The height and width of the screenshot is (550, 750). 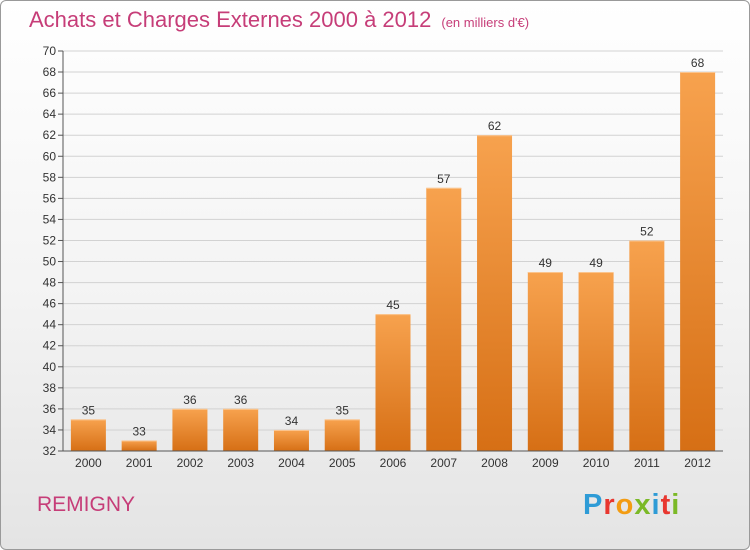 What do you see at coordinates (697, 463) in the screenshot?
I see `x-tick-label: 2012` at bounding box center [697, 463].